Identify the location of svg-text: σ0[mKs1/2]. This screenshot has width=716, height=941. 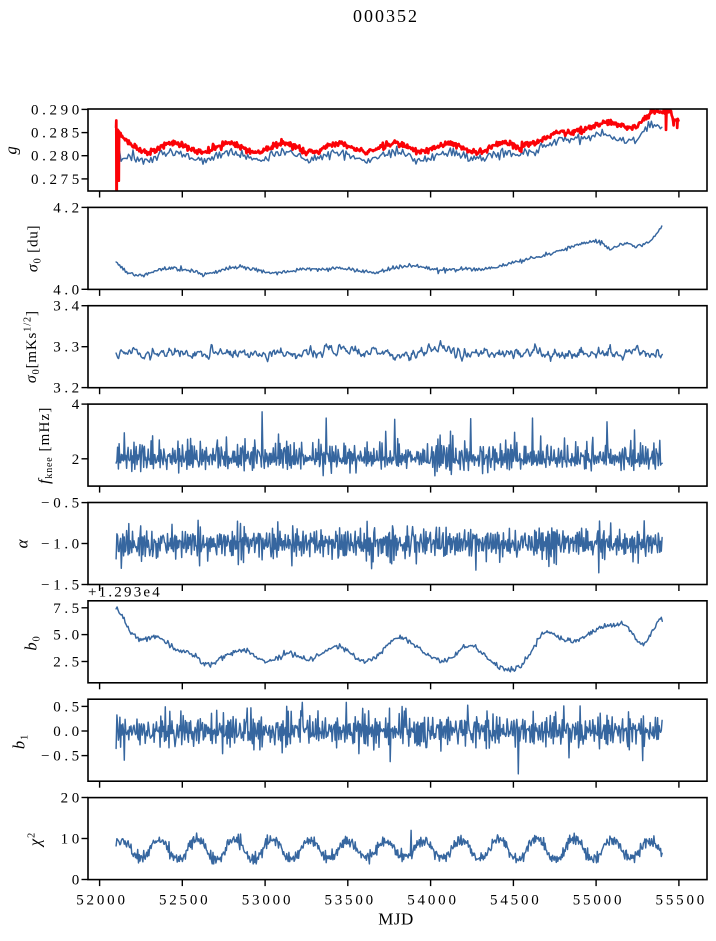
(32, 346).